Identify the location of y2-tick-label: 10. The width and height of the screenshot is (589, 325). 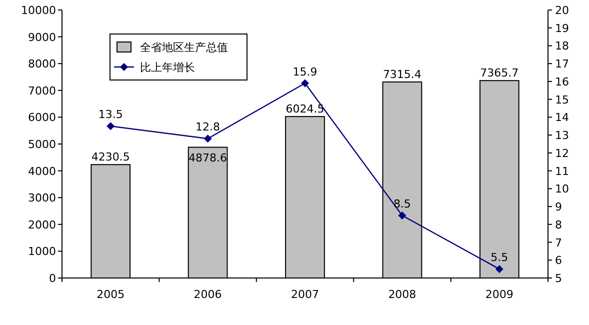
(562, 189).